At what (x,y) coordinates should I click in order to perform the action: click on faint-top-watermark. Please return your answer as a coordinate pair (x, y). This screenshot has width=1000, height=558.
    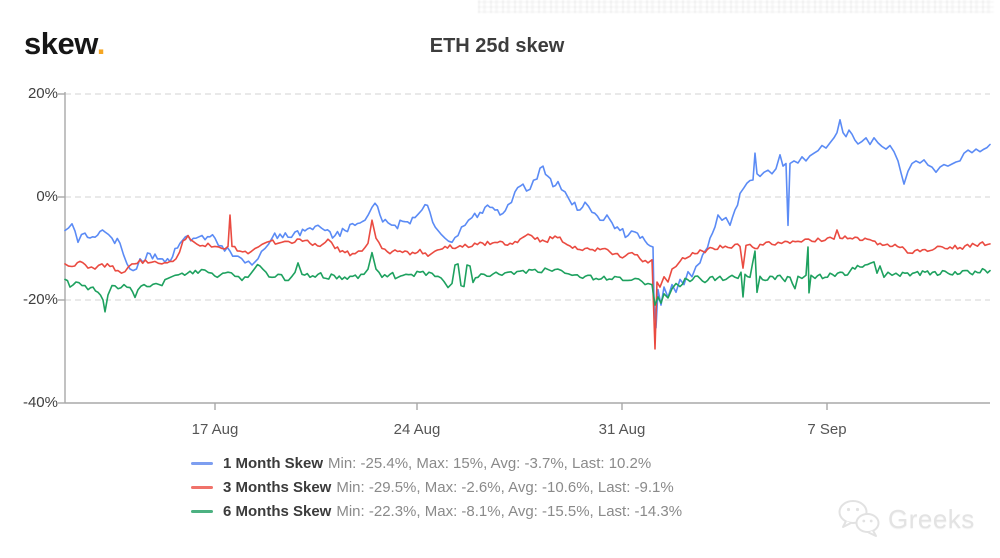
    Looking at the image, I should click on (736, 6).